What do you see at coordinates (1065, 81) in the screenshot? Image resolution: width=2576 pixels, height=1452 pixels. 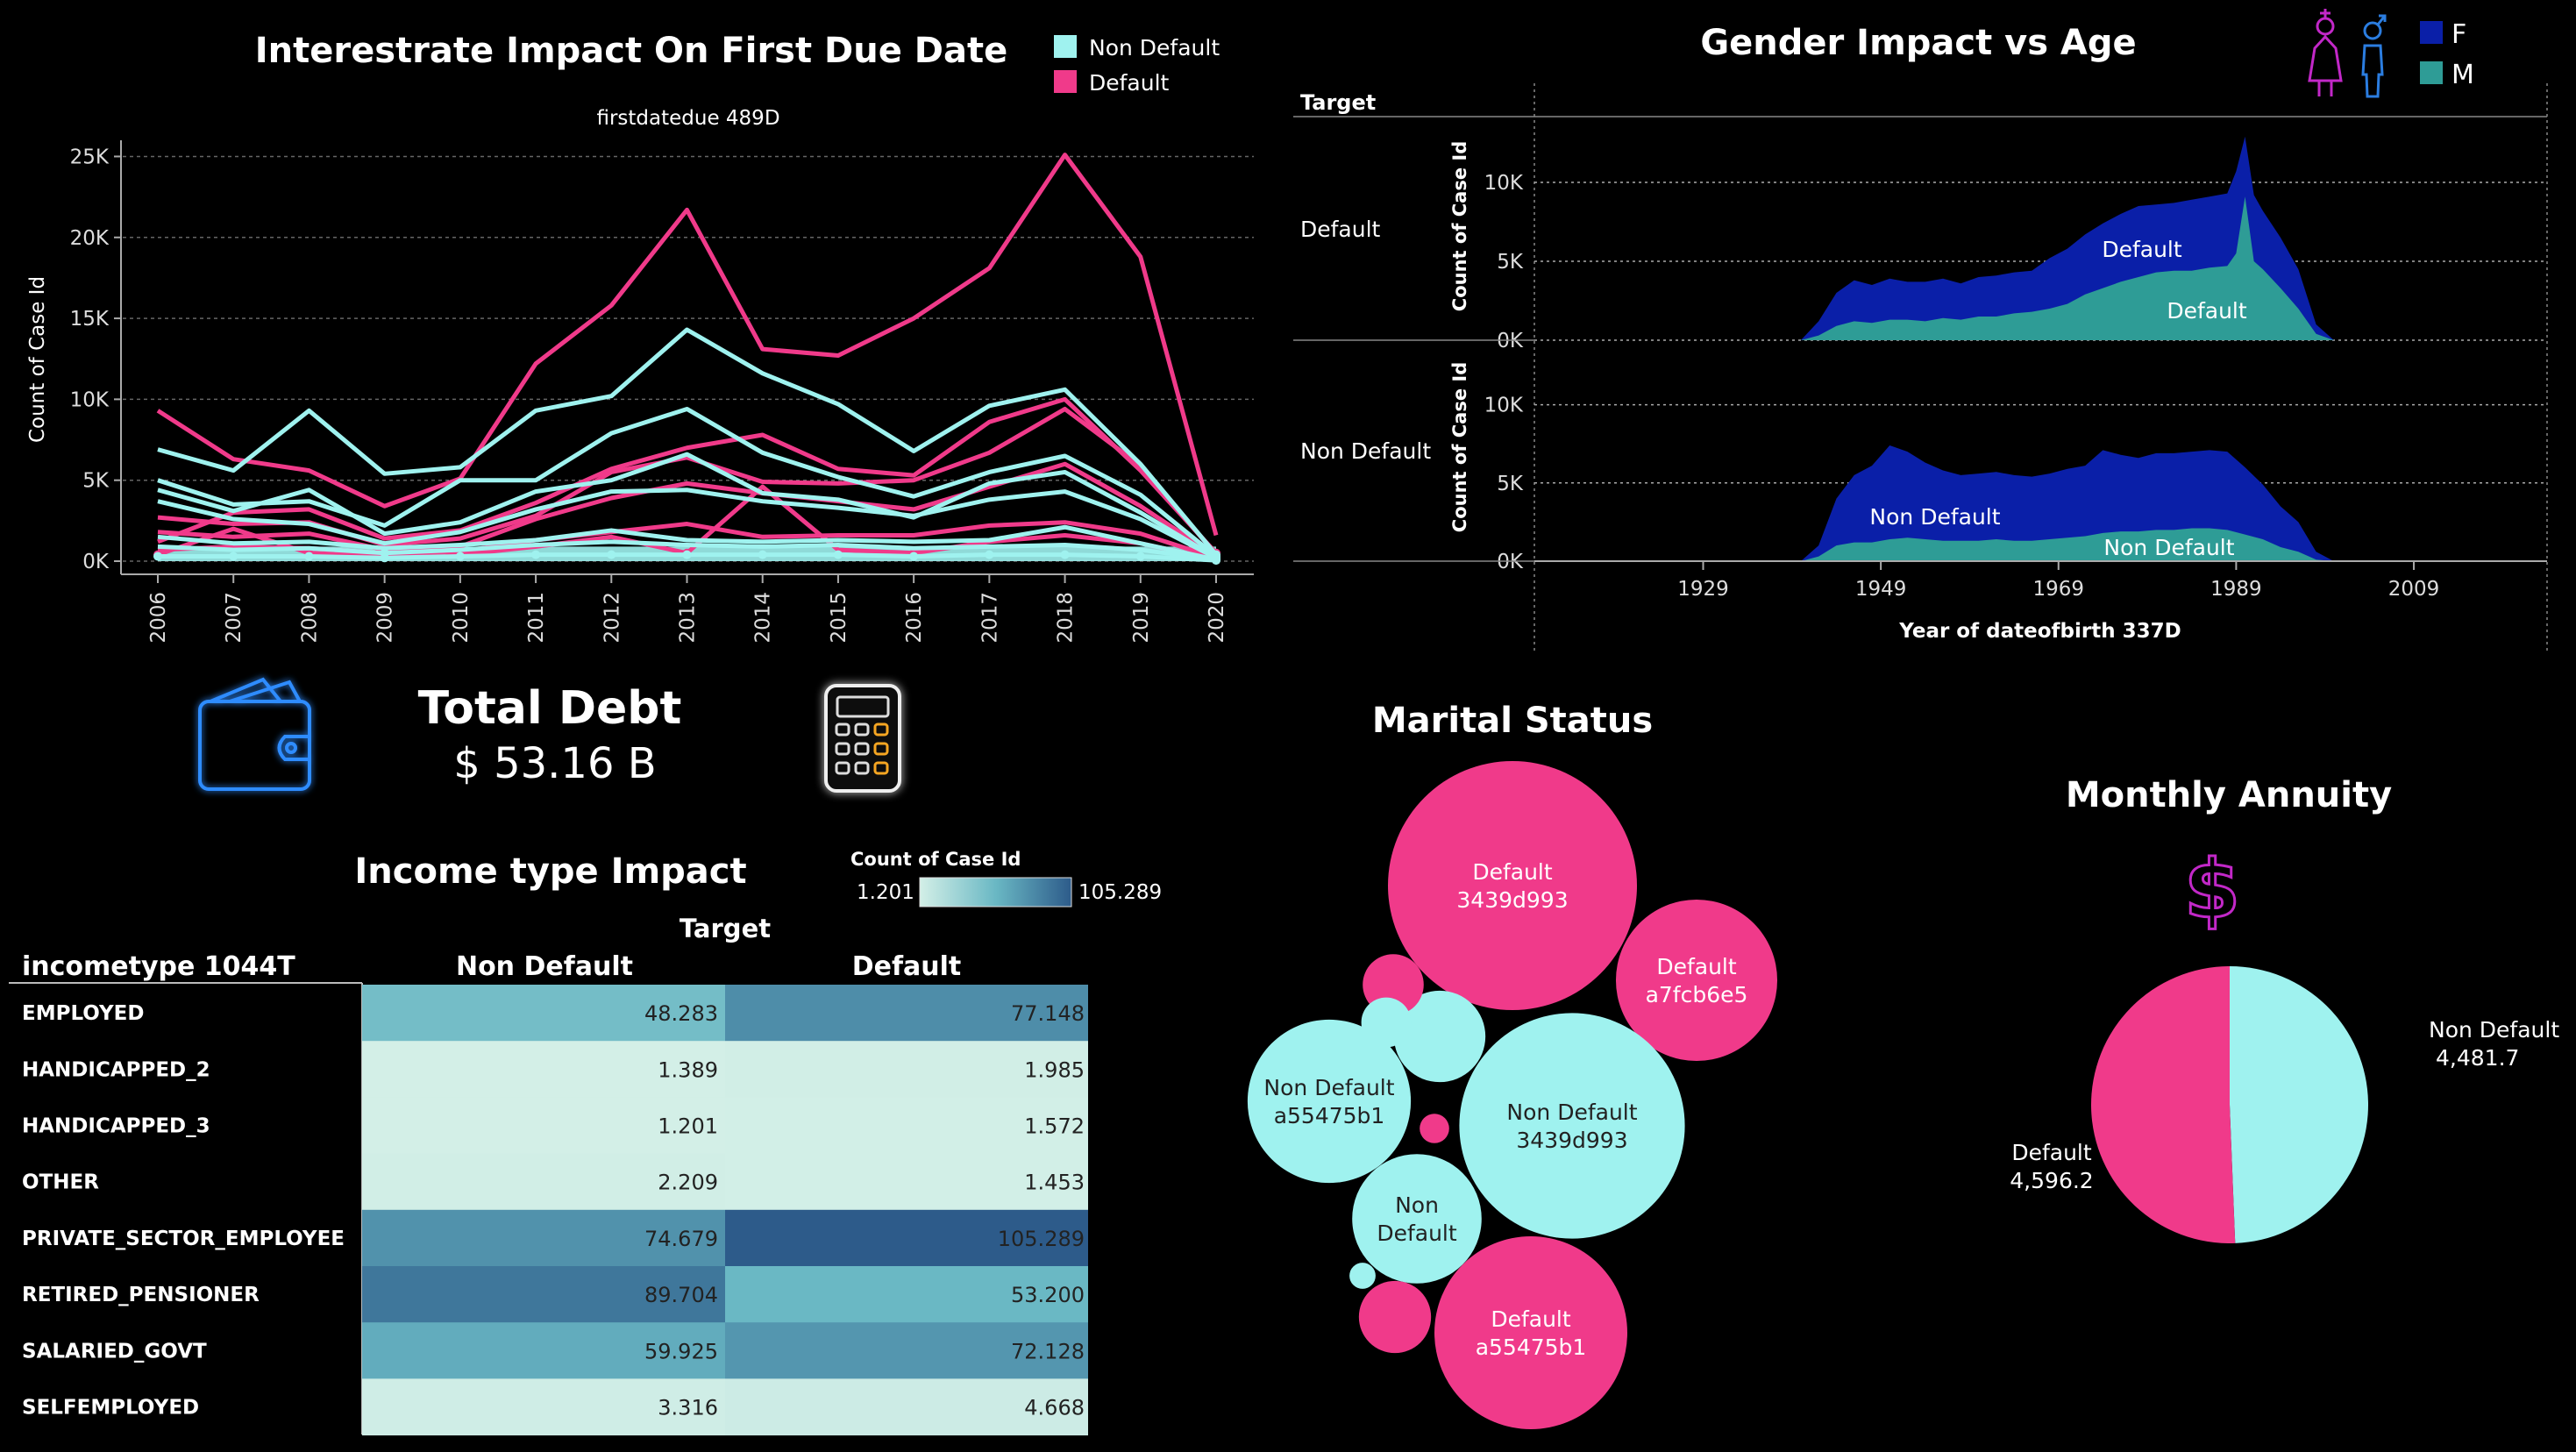 I see `legend-swatch-default` at bounding box center [1065, 81].